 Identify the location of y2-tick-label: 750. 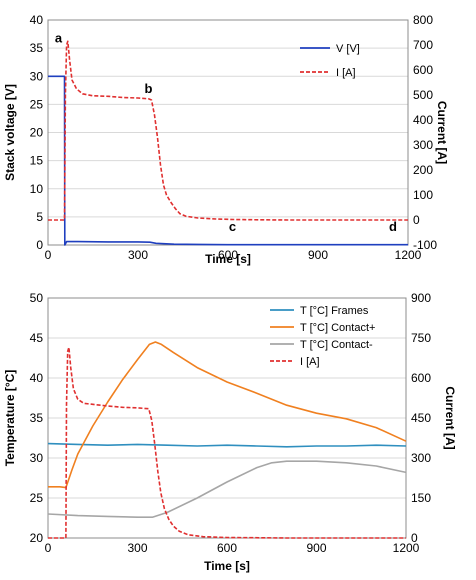
(421, 338).